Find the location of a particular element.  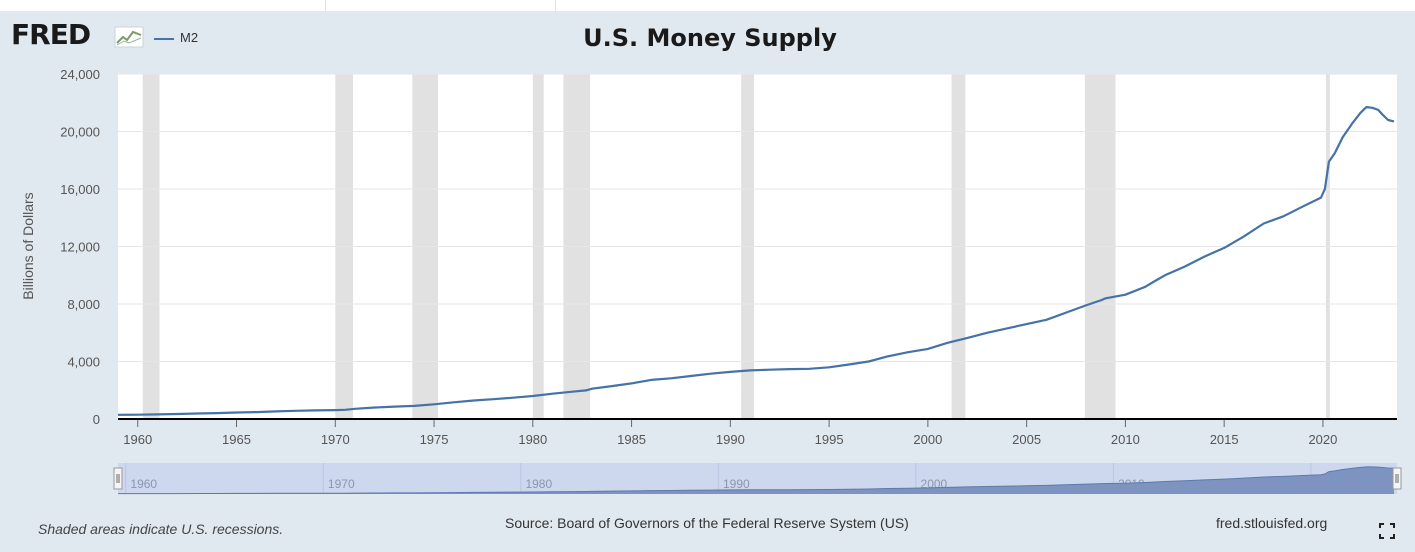

x-tick-label: 1990 is located at coordinates (730, 439).